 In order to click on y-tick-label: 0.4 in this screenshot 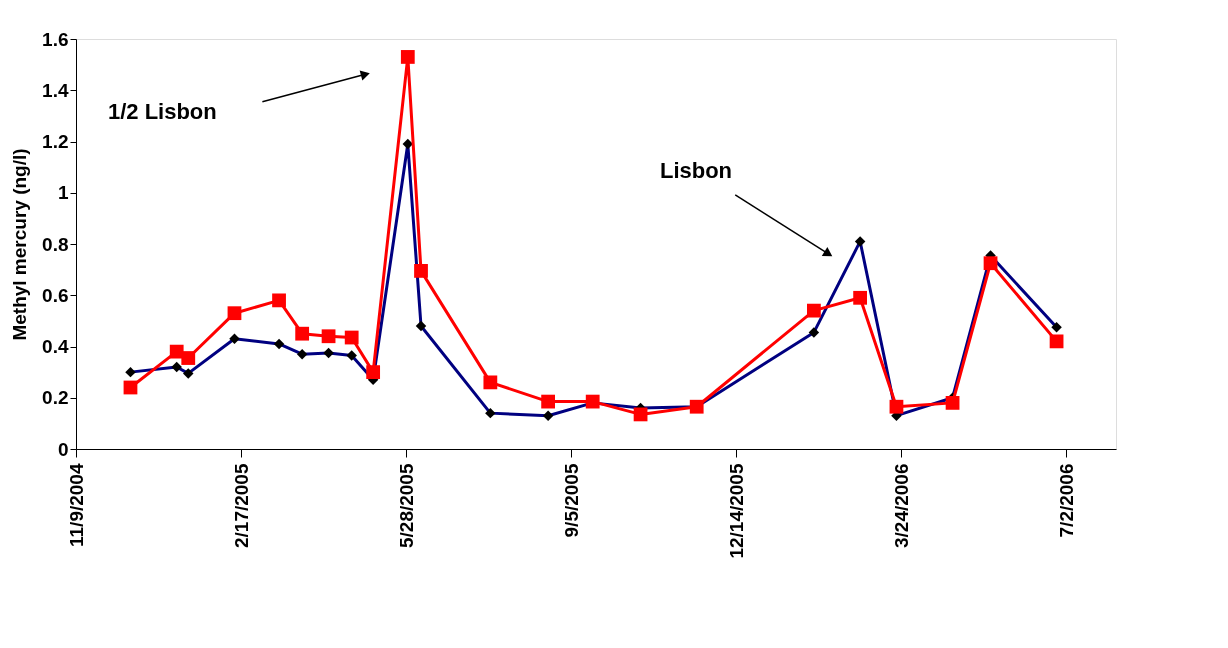, I will do `click(55, 346)`.